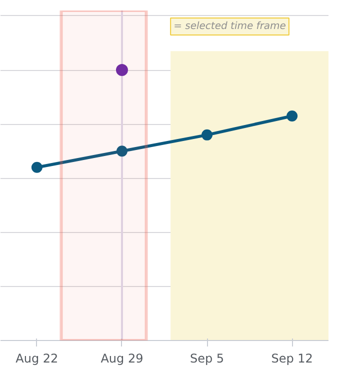  I want to click on band-label: = selected time frame, so click(230, 26).